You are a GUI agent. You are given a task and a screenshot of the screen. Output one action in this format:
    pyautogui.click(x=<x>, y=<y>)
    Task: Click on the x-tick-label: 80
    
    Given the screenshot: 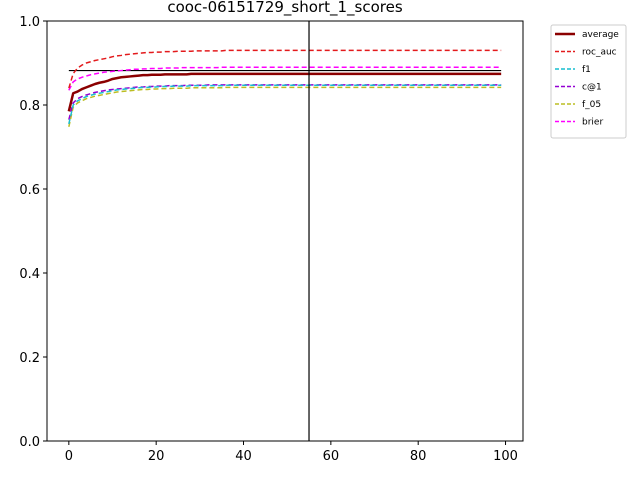 What is the action you would take?
    pyautogui.click(x=418, y=456)
    